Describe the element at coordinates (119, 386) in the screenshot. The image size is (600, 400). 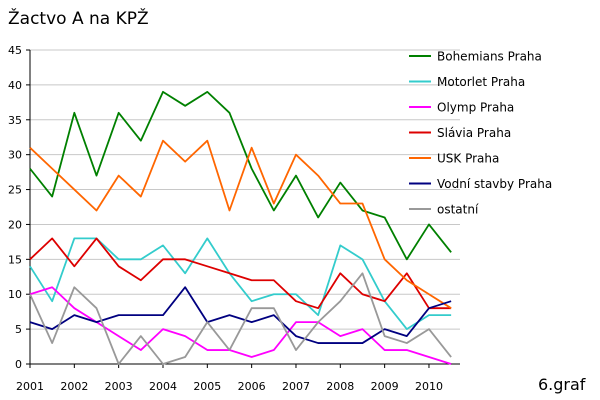
I see `x-tick-label: 2003` at that location.